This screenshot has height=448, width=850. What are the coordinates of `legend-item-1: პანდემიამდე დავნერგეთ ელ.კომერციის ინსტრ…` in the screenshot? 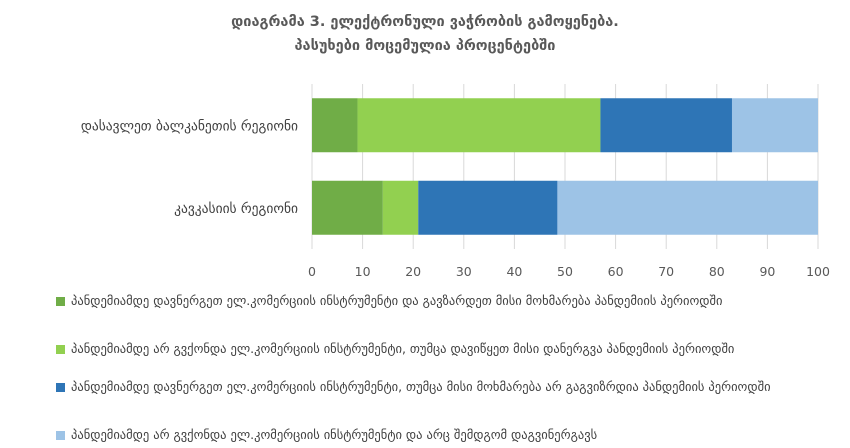 It's located at (438, 301).